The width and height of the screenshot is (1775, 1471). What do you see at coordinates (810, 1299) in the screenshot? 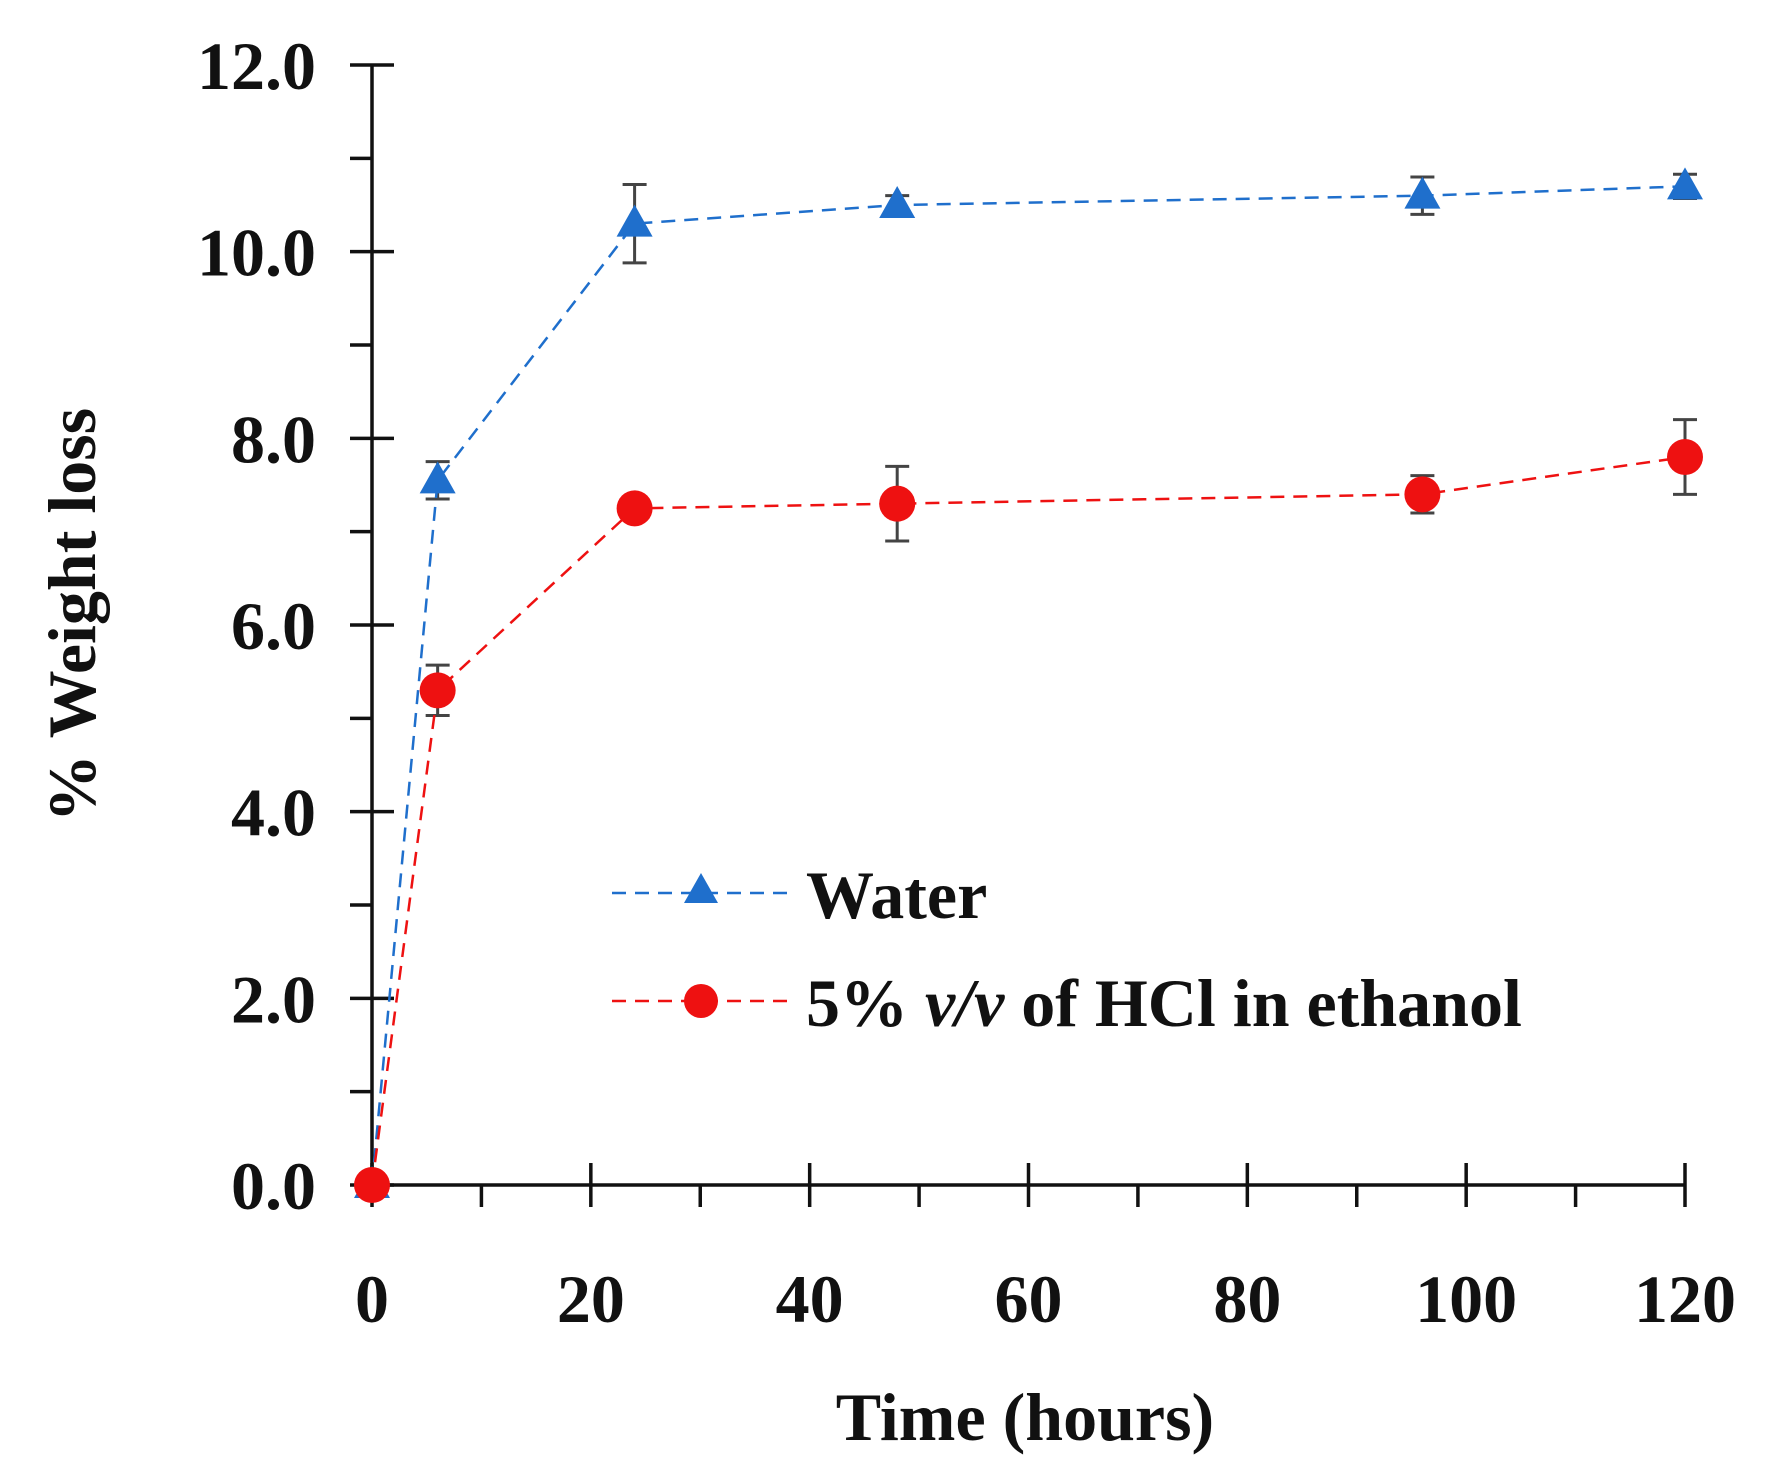
I see `x-tick-label: 40` at bounding box center [810, 1299].